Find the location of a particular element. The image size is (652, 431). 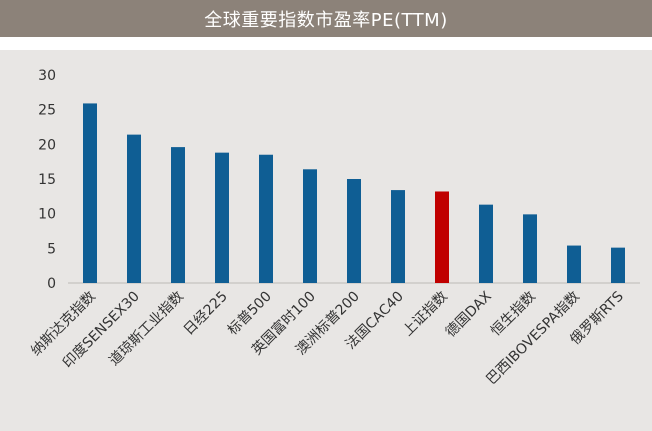

y-tick-label: 5 is located at coordinates (51, 249).